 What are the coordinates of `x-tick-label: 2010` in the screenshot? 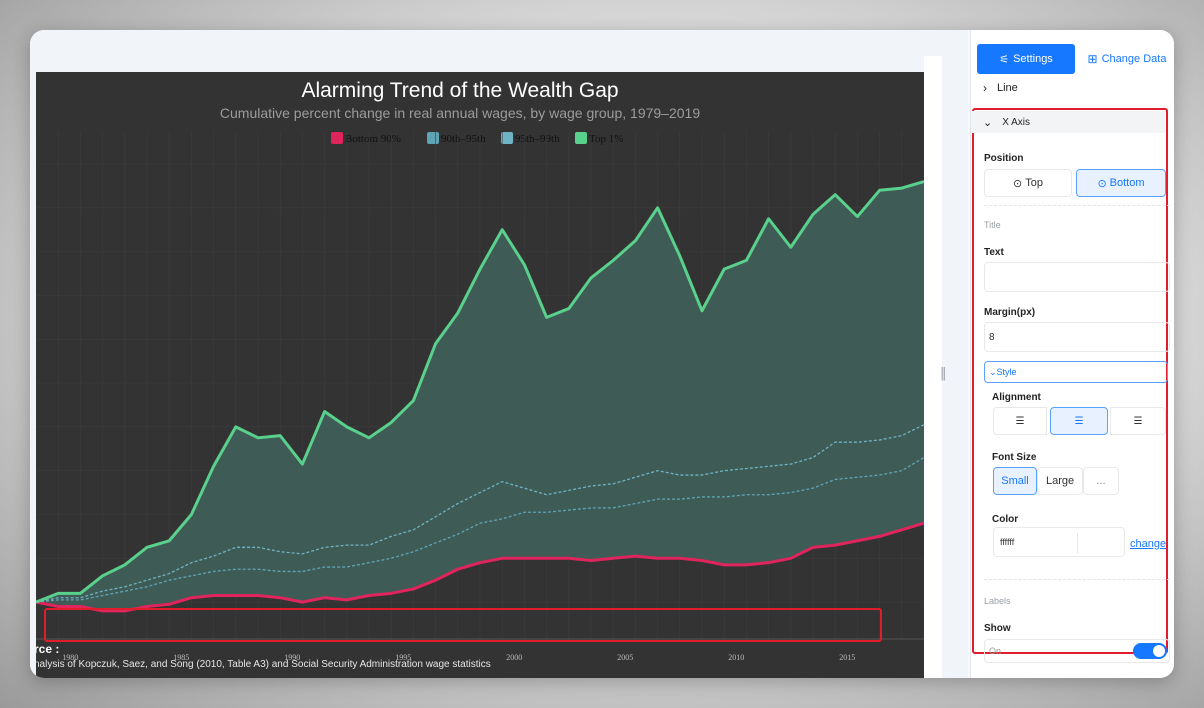 It's located at (736, 657).